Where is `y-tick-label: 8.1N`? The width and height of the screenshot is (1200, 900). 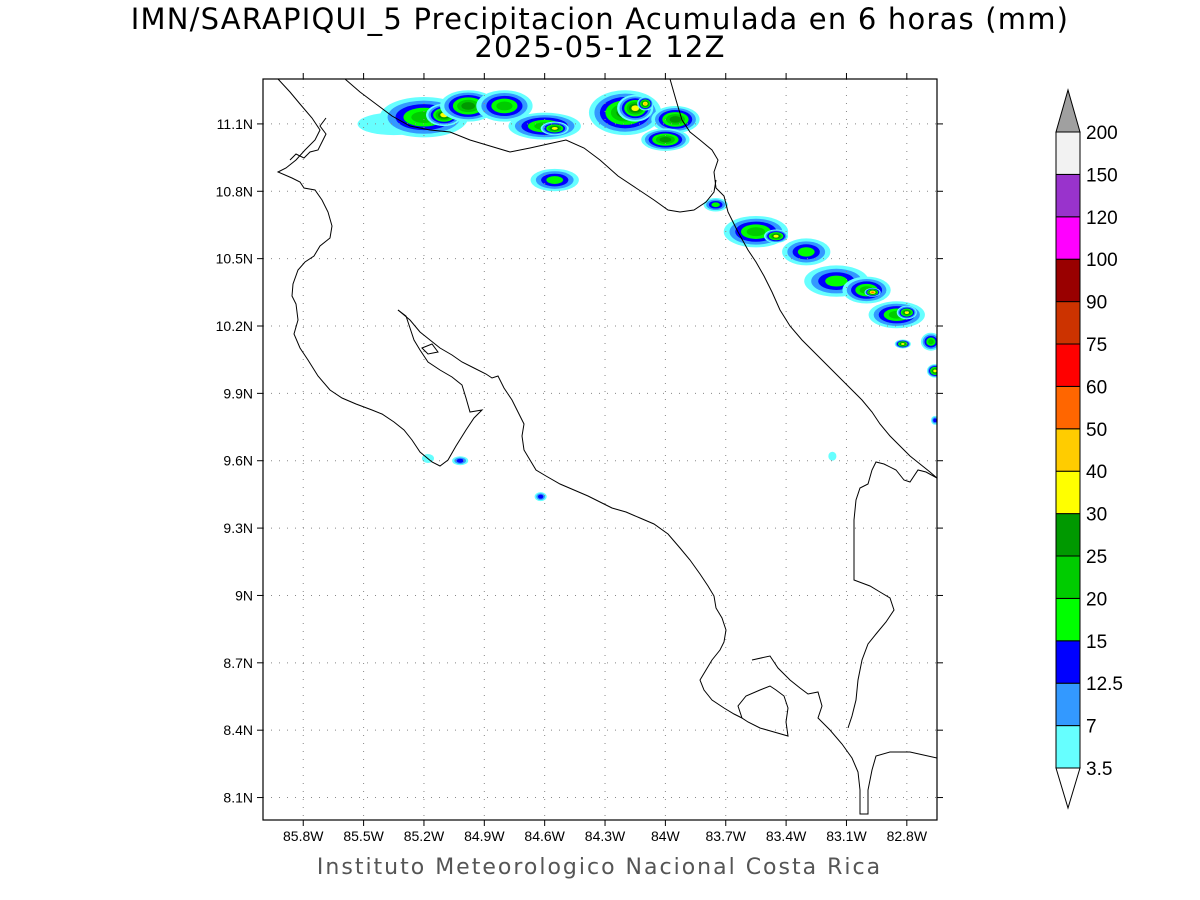 y-tick-label: 8.1N is located at coordinates (238, 798).